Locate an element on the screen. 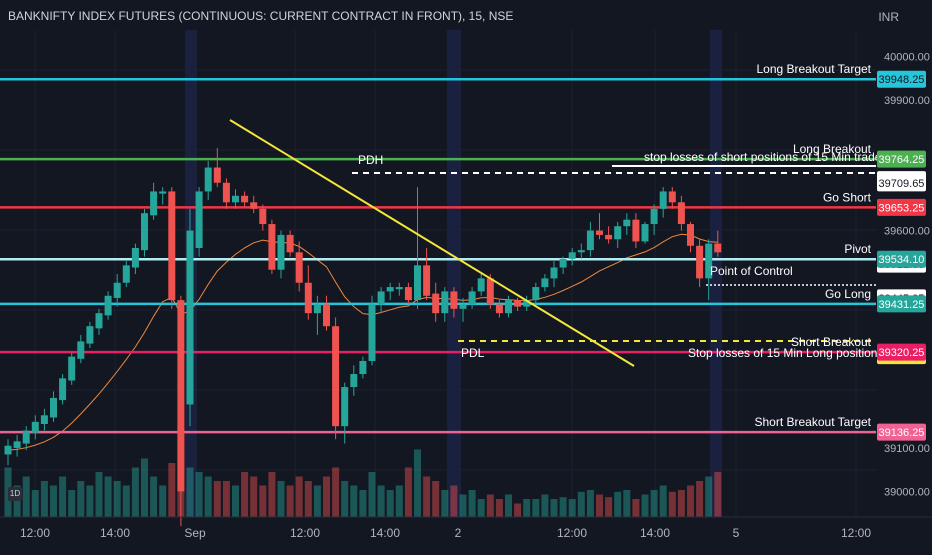 This screenshot has height=555, width=932. price-badge-text: 39320.25 is located at coordinates (902, 353).